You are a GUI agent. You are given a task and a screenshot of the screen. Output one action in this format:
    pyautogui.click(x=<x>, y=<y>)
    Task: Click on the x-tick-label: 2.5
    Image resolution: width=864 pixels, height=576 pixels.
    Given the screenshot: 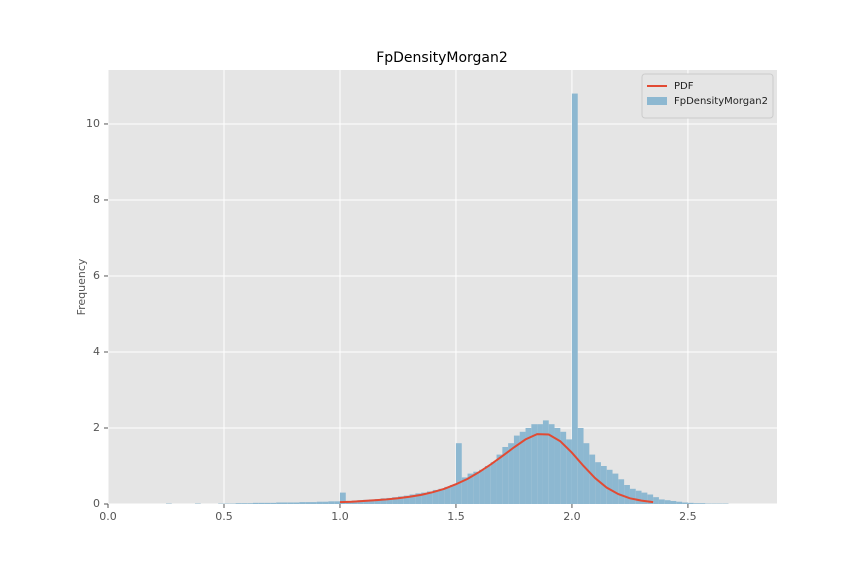 What is the action you would take?
    pyautogui.click(x=688, y=516)
    